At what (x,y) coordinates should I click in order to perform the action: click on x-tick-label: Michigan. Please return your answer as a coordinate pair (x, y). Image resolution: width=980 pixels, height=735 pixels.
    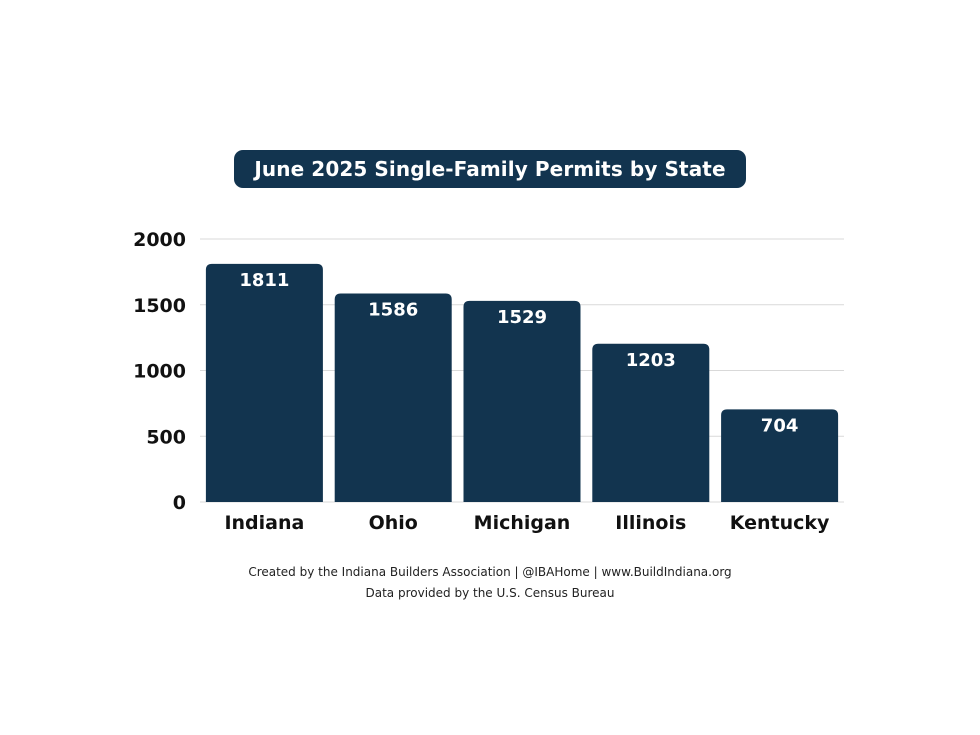
    Looking at the image, I should click on (522, 523).